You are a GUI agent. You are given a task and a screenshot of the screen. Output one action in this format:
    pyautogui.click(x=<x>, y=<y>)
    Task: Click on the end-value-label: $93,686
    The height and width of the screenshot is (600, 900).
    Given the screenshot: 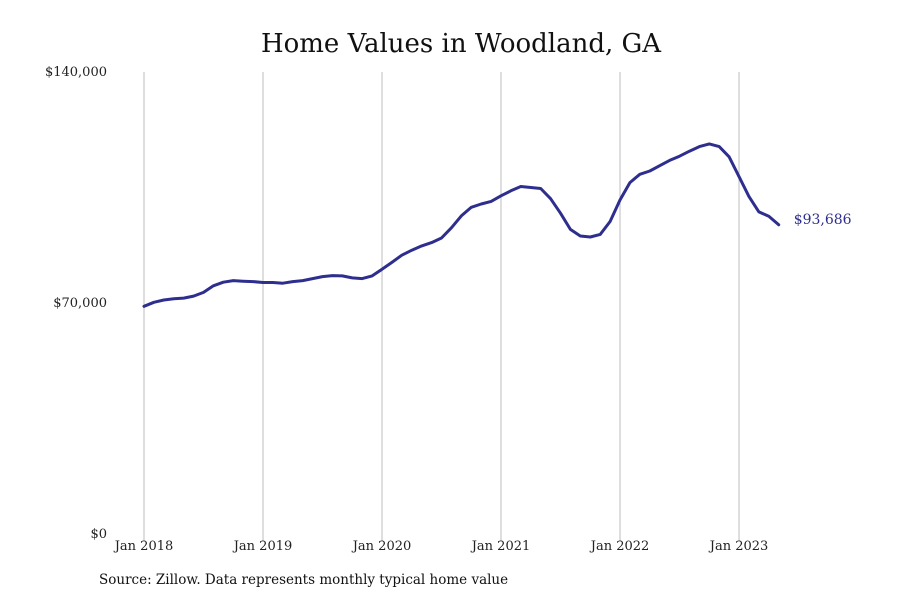 What is the action you would take?
    pyautogui.click(x=823, y=220)
    